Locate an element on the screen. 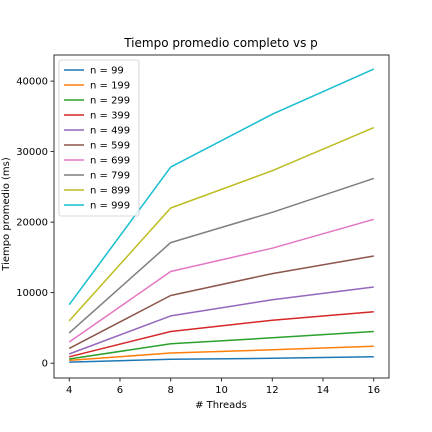 This screenshot has height=432, width=432. x-tick-label: 12 is located at coordinates (272, 390).